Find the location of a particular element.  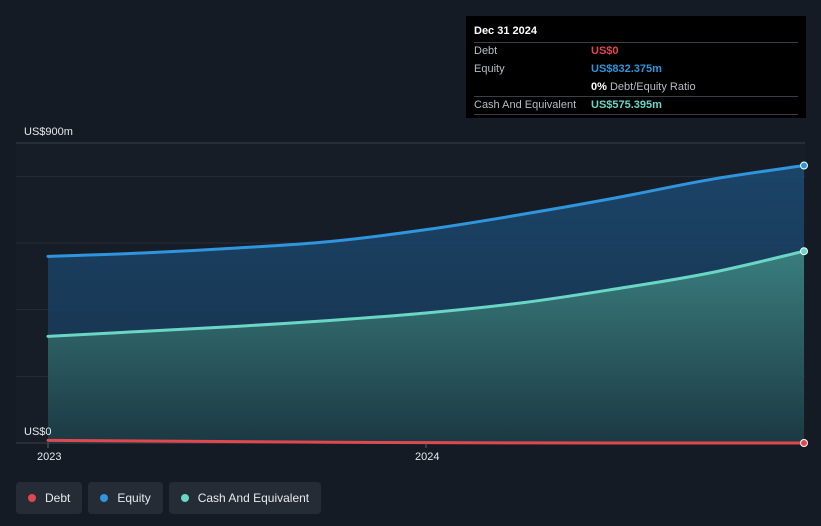

tooltip-debt-label: Debt is located at coordinates (486, 51).